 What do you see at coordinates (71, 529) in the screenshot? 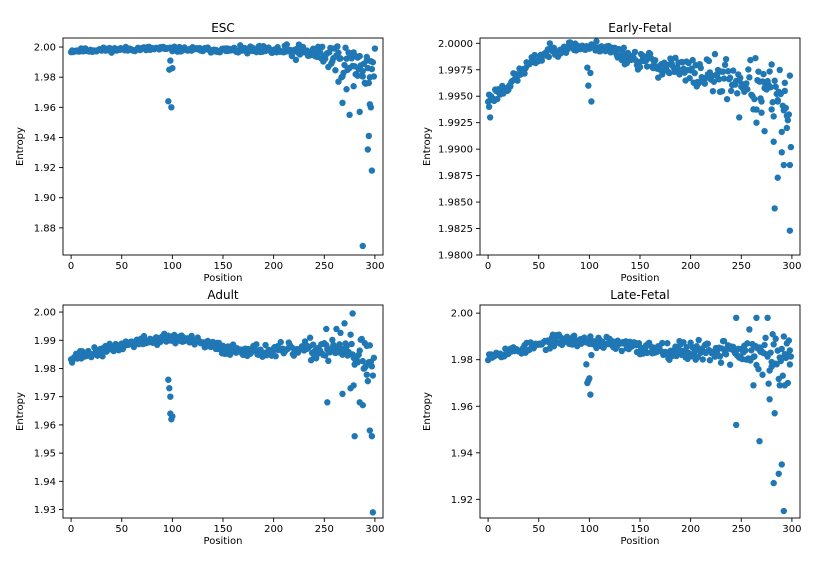
I see `x-tick-label: 0` at bounding box center [71, 529].